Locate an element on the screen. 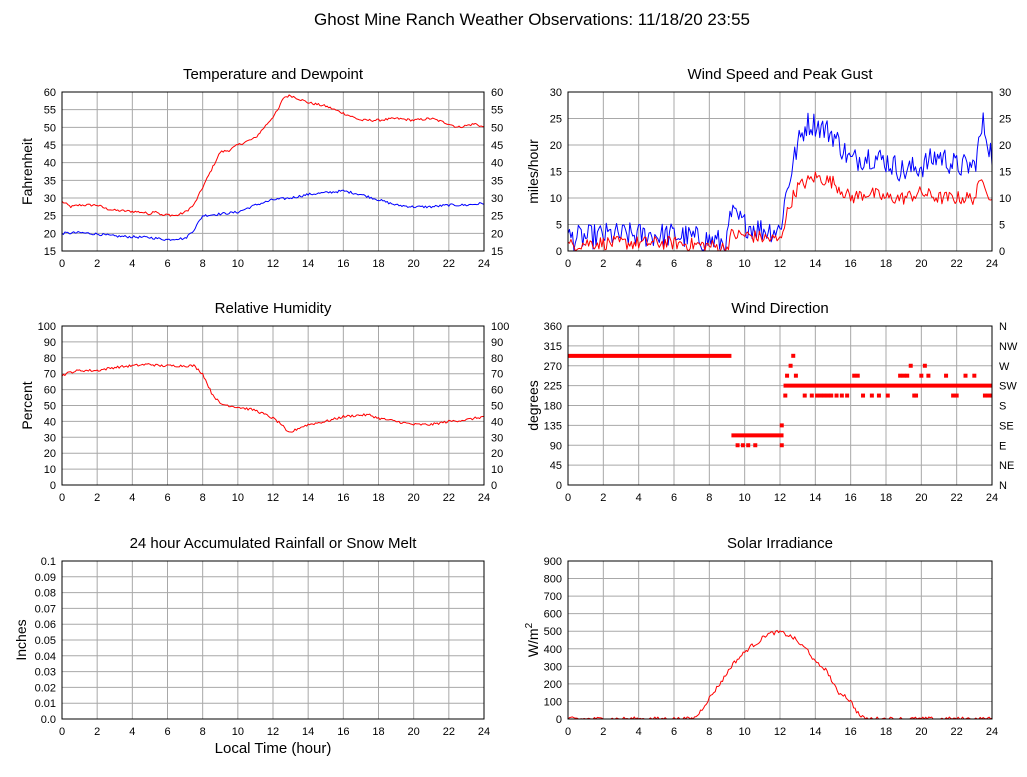 This screenshot has height=777, width=1027. y-axis-label: Percent is located at coordinates (27, 405).